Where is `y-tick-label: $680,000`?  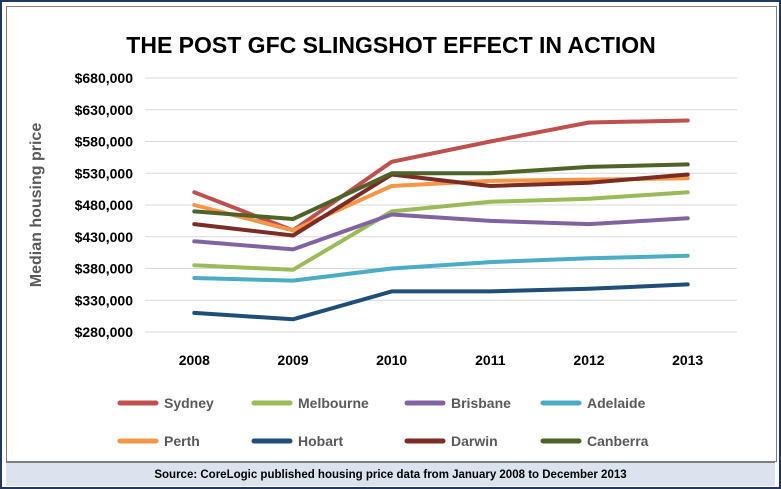 y-tick-label: $680,000 is located at coordinates (104, 78).